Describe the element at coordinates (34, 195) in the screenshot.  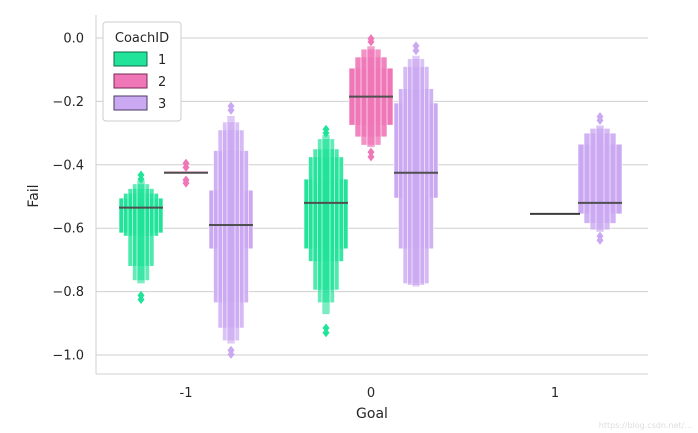
I see `y-axis-label: Fail` at that location.